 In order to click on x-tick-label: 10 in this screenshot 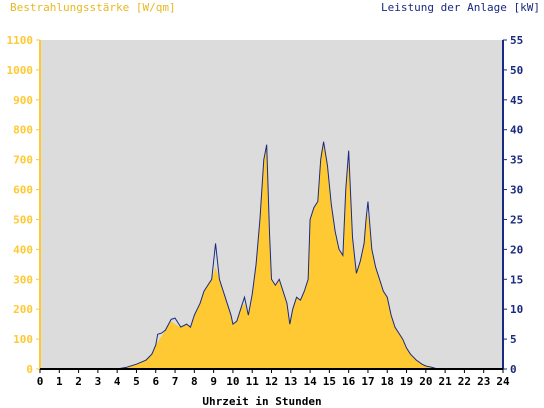, I will do `click(232, 381)`.